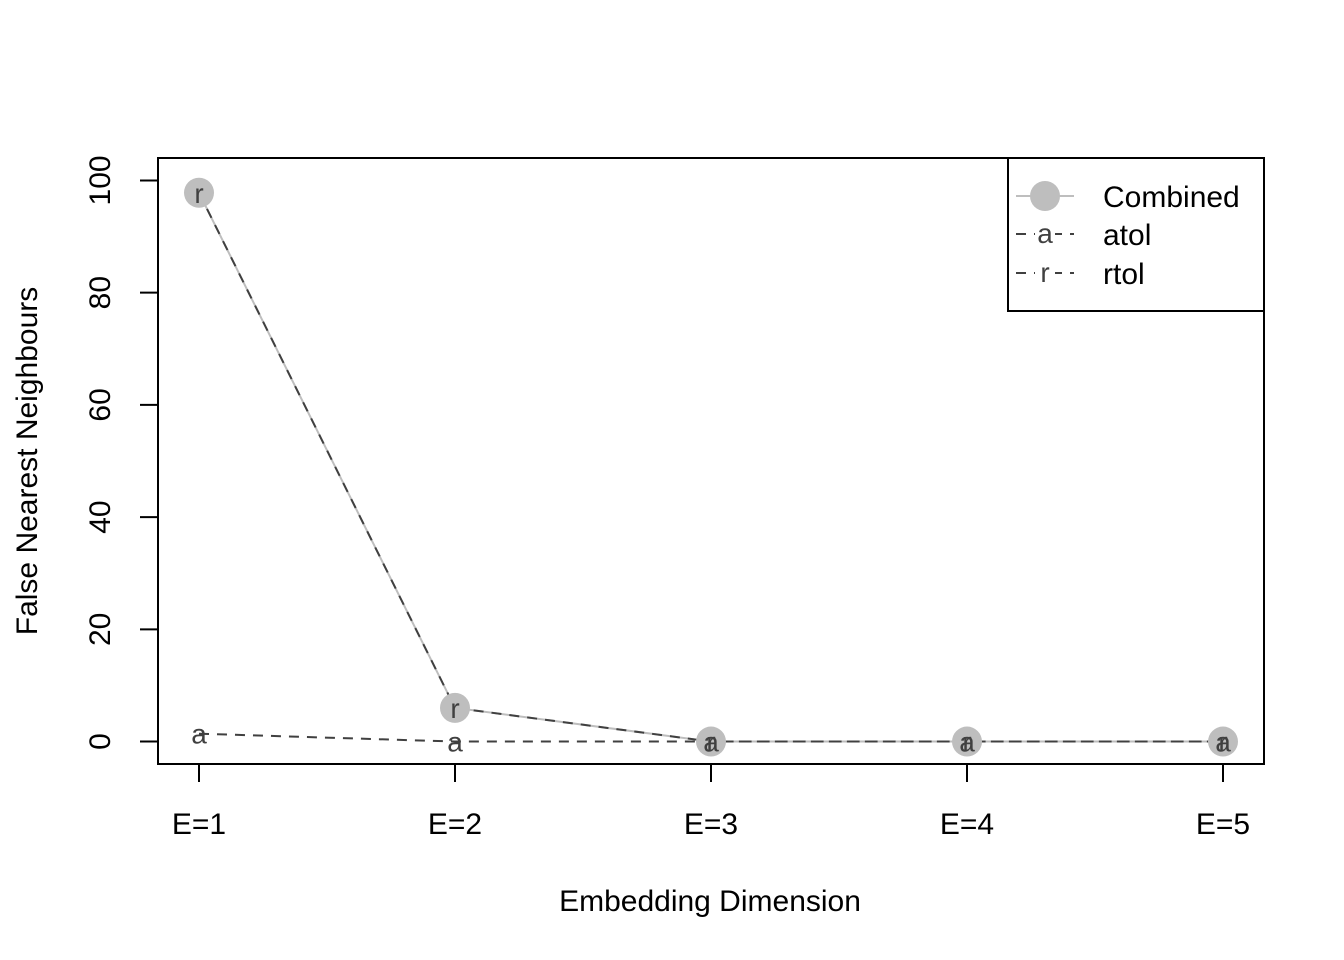 The width and height of the screenshot is (1344, 960). What do you see at coordinates (100, 292) in the screenshot?
I see `y-tick-label: 80` at bounding box center [100, 292].